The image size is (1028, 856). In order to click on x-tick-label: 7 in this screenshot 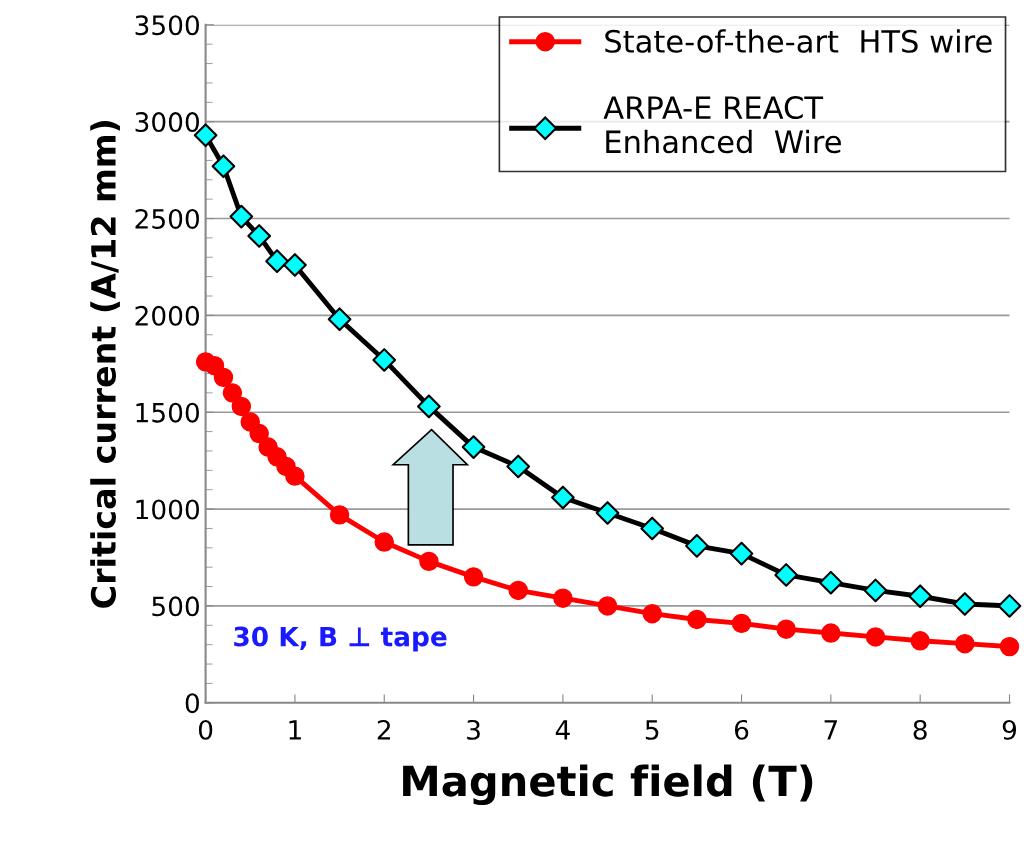, I will do `click(830, 730)`.